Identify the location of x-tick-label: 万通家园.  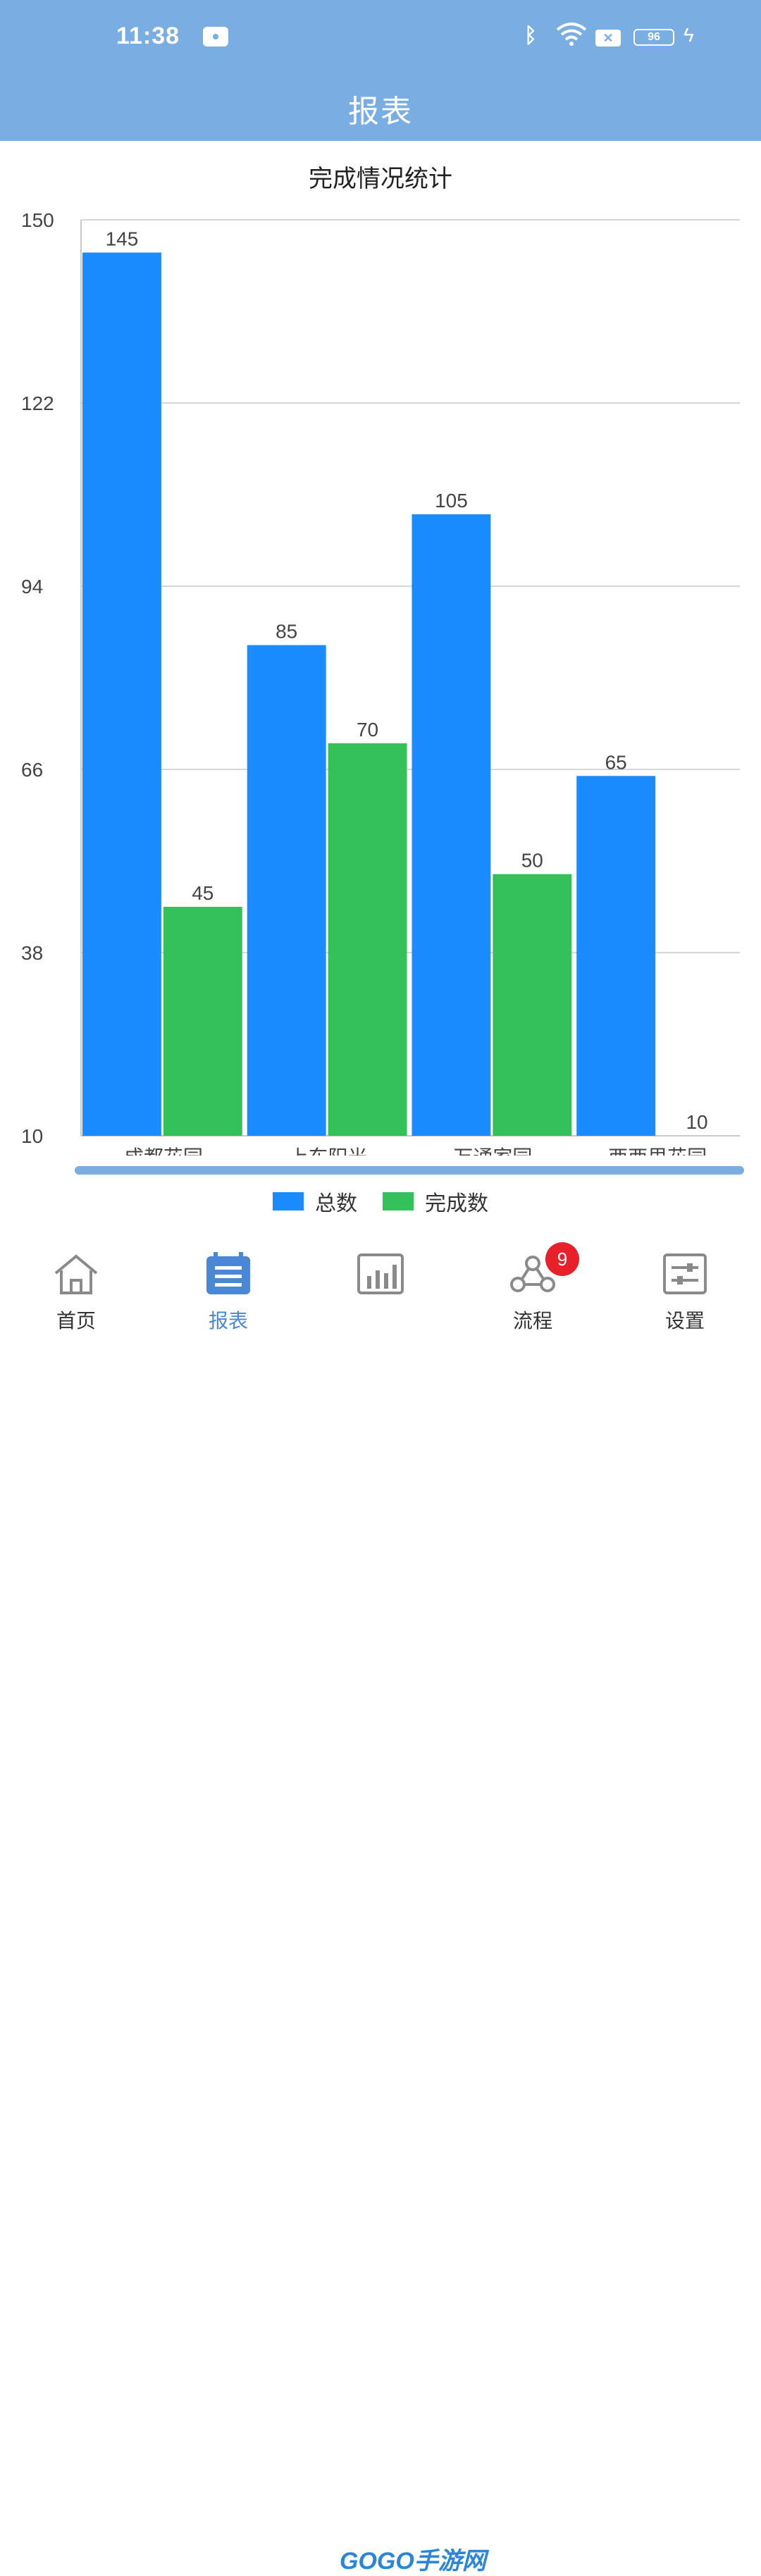
(492, 1151).